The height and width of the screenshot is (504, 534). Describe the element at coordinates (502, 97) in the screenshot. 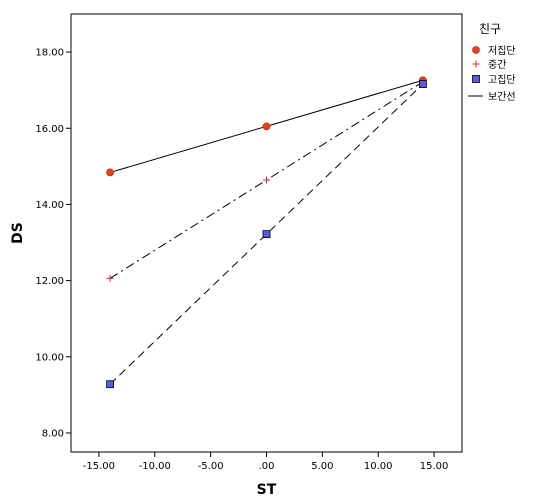

I see `legend-fit-line-label: 보간선` at that location.